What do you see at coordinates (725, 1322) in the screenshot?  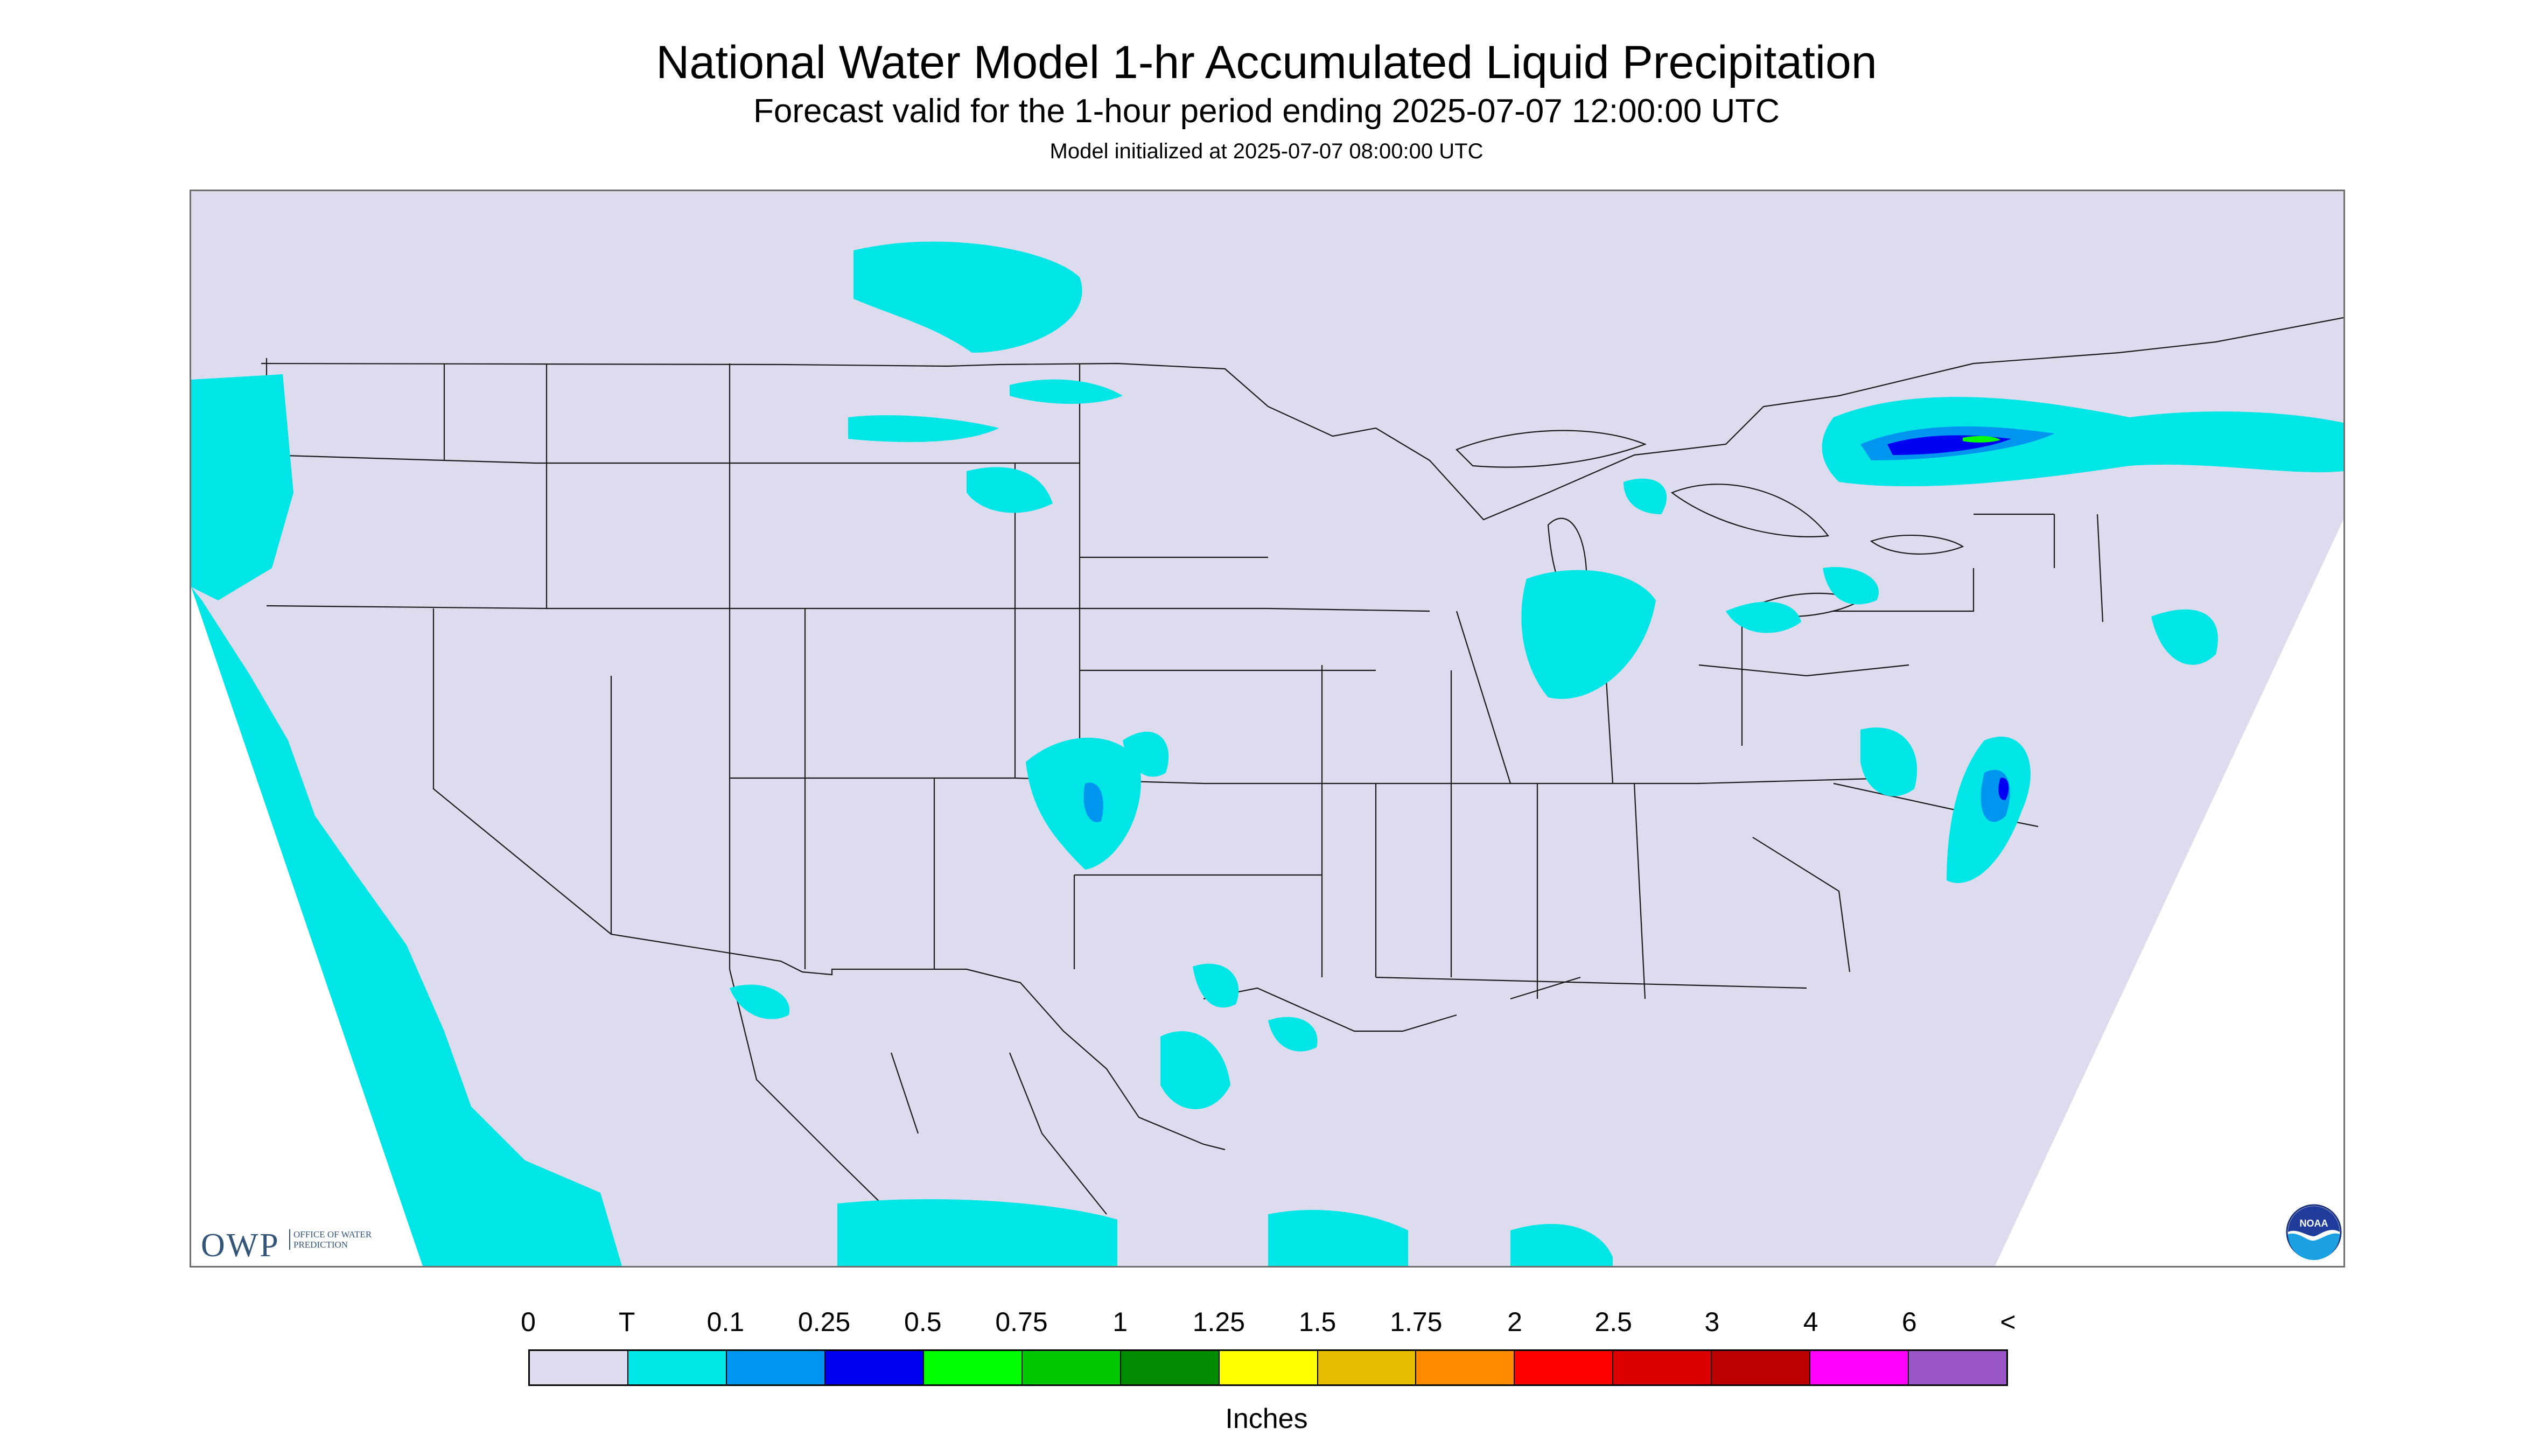 I see `legend-label: 0.1` at bounding box center [725, 1322].